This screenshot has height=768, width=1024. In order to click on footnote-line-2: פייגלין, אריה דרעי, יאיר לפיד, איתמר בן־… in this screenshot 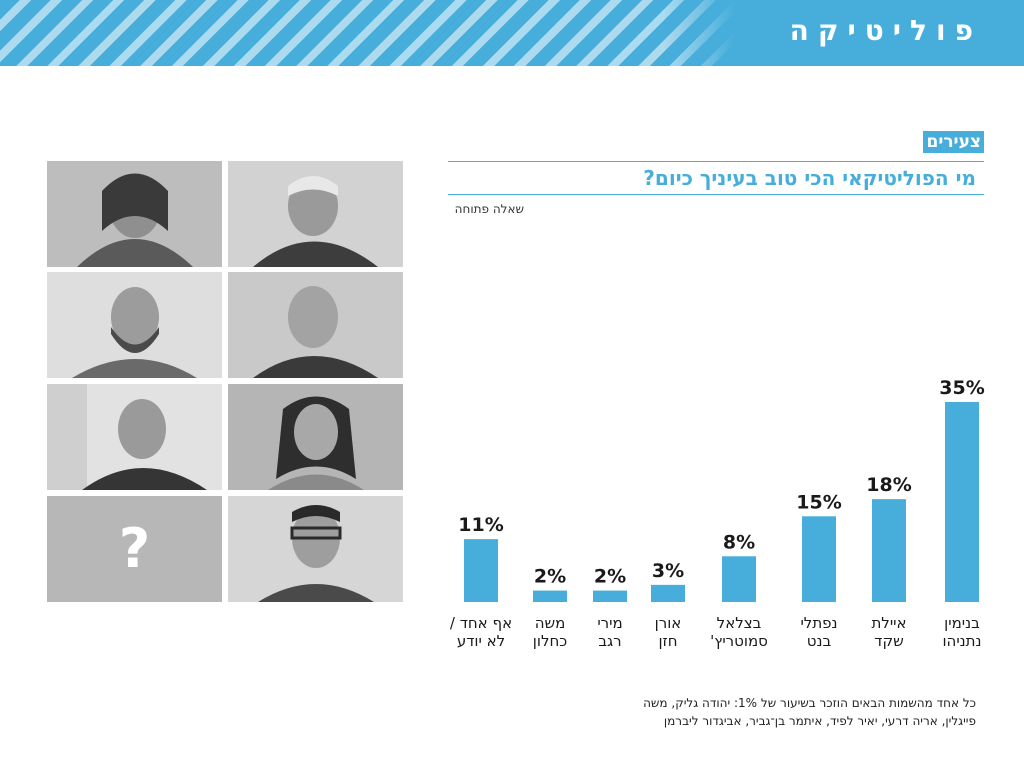, I will do `click(819, 721)`.